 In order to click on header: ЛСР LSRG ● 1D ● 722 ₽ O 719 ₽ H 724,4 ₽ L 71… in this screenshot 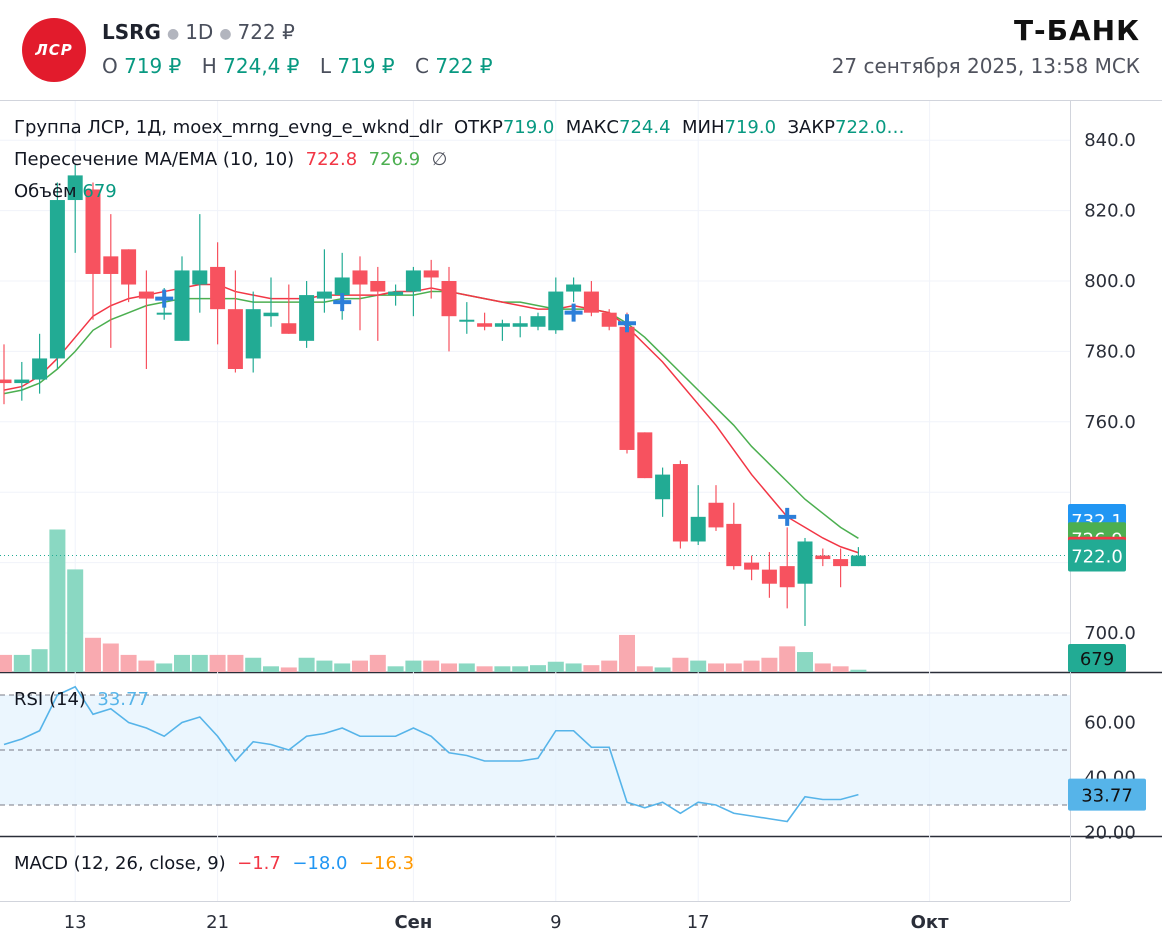, I will do `click(581, 50)`.